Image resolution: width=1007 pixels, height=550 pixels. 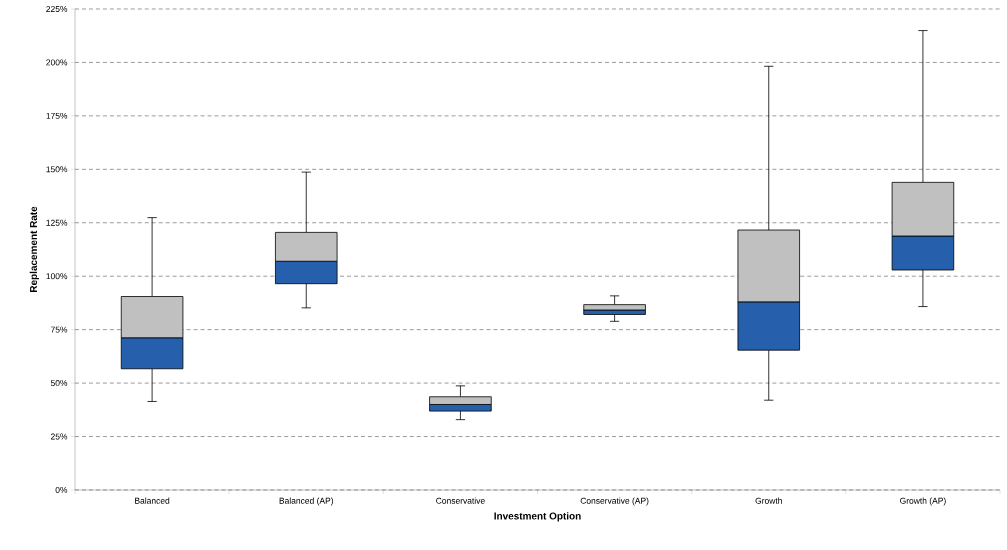 I want to click on x-axis-title: Investment Option, so click(x=537, y=517).